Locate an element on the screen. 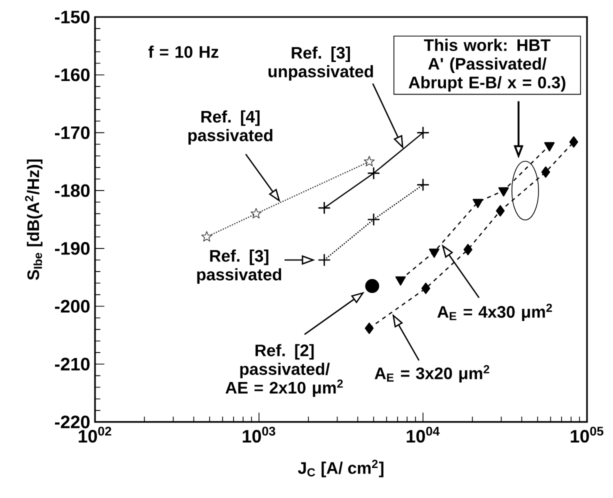  y-axis-title: S$_{Ibe}$ [dB(A$^{2}$/Hz)] is located at coordinates (33, 219).